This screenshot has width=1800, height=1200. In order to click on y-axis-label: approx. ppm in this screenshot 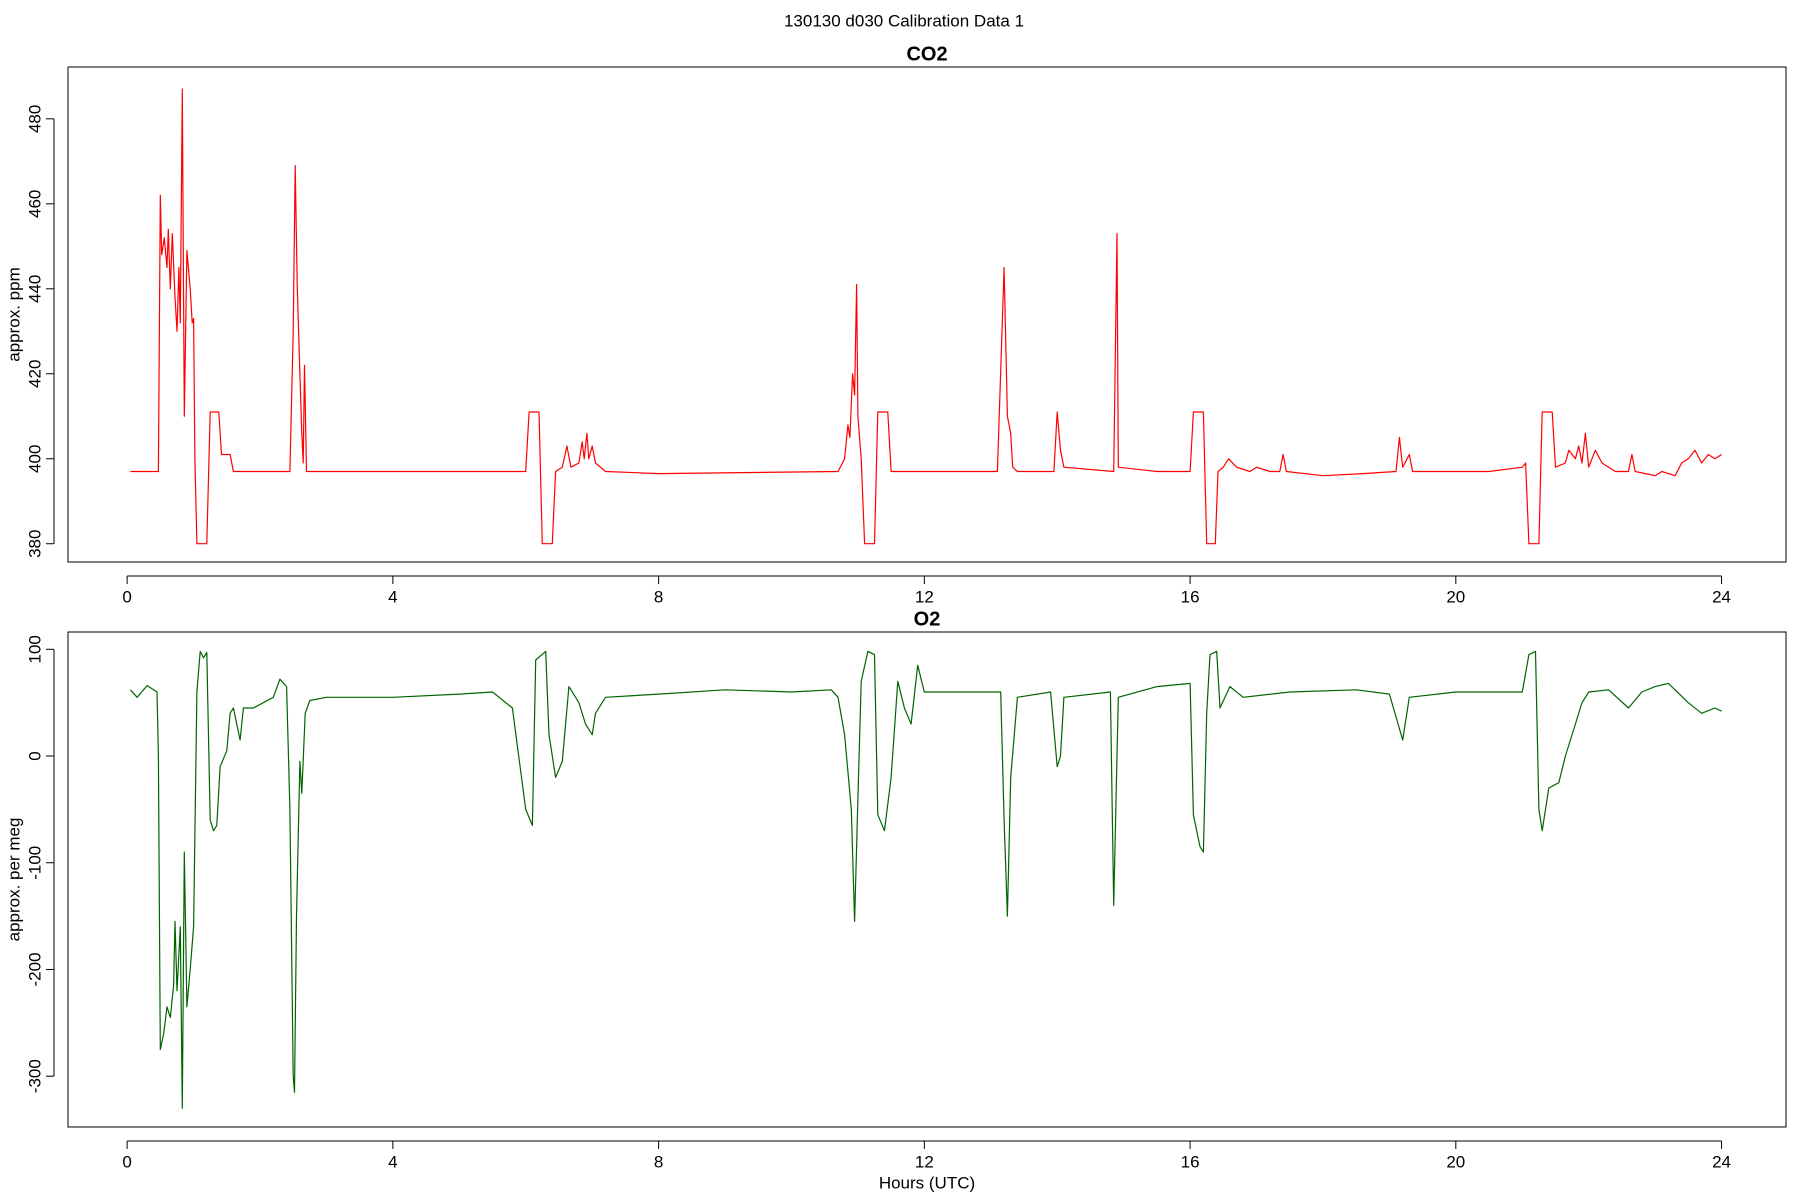, I will do `click(13, 314)`.